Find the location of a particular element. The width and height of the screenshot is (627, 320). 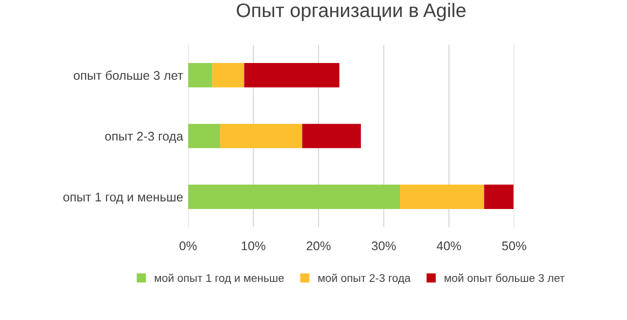

x-tick-label: 10% is located at coordinates (254, 245).